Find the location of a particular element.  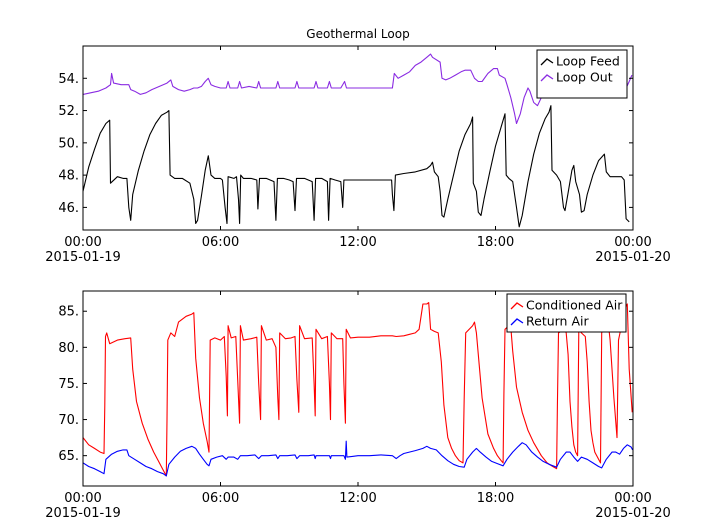

y-tick-label: 85. is located at coordinates (68, 312).